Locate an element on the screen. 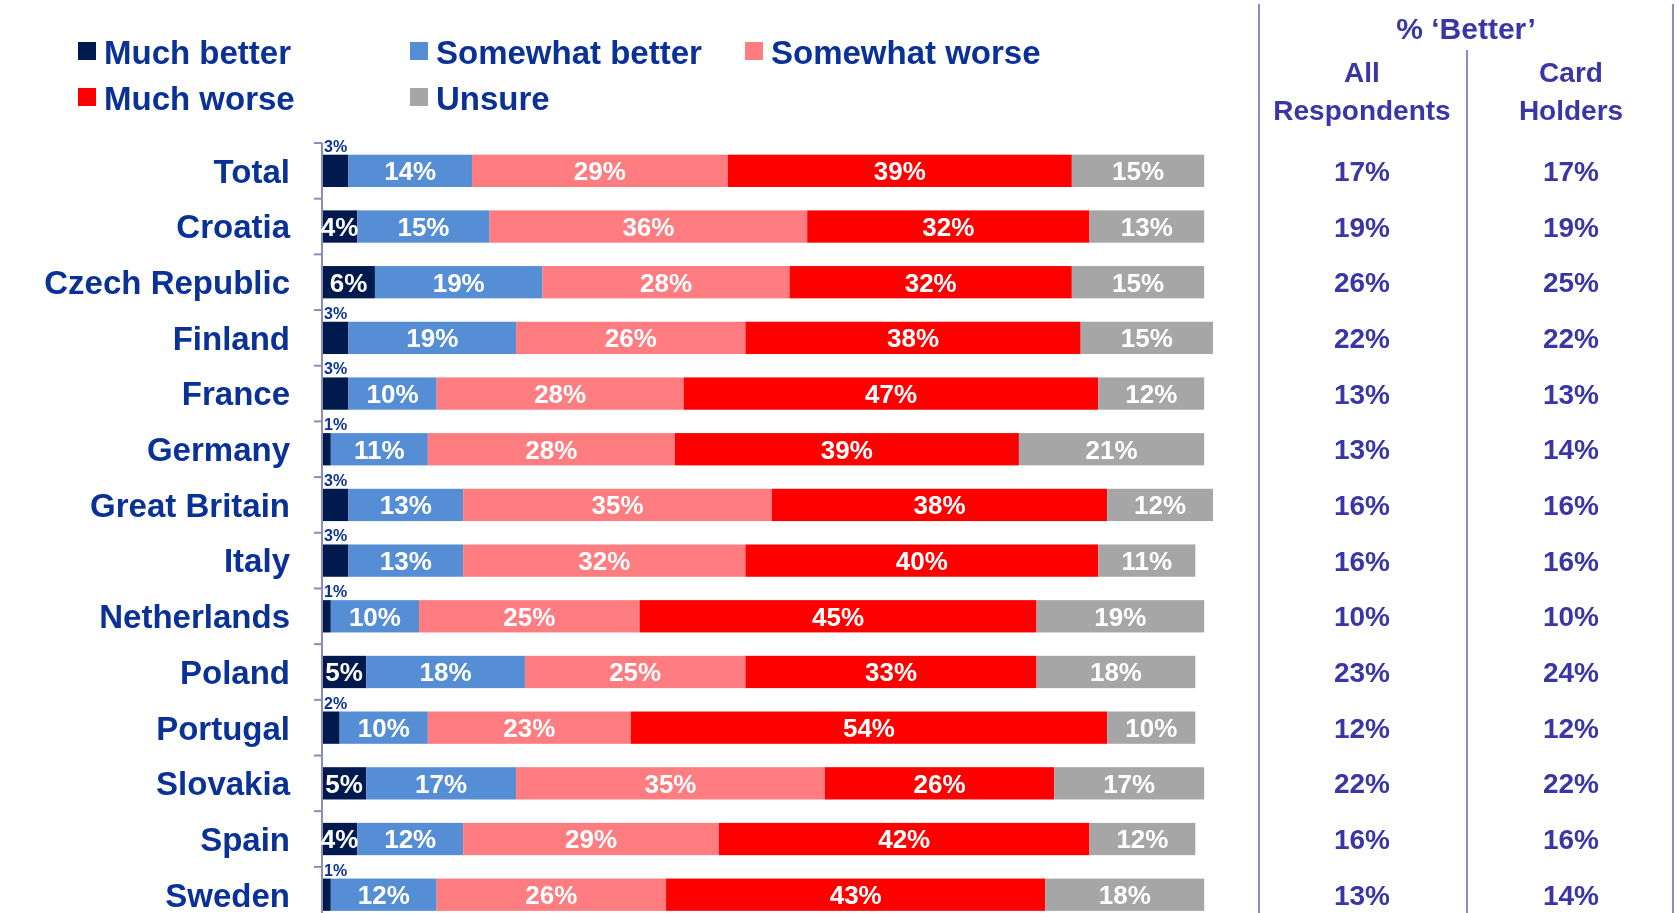  text: Card Holders is located at coordinates (1571, 91).